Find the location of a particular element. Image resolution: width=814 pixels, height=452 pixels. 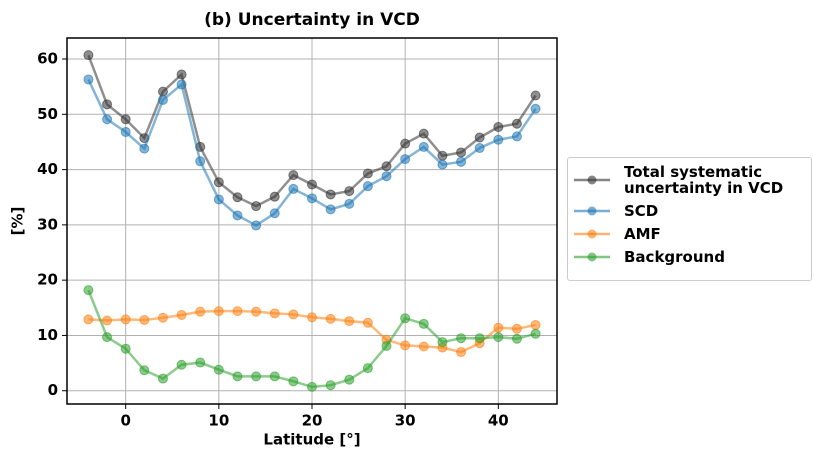

legend-label: Background is located at coordinates (674, 257).